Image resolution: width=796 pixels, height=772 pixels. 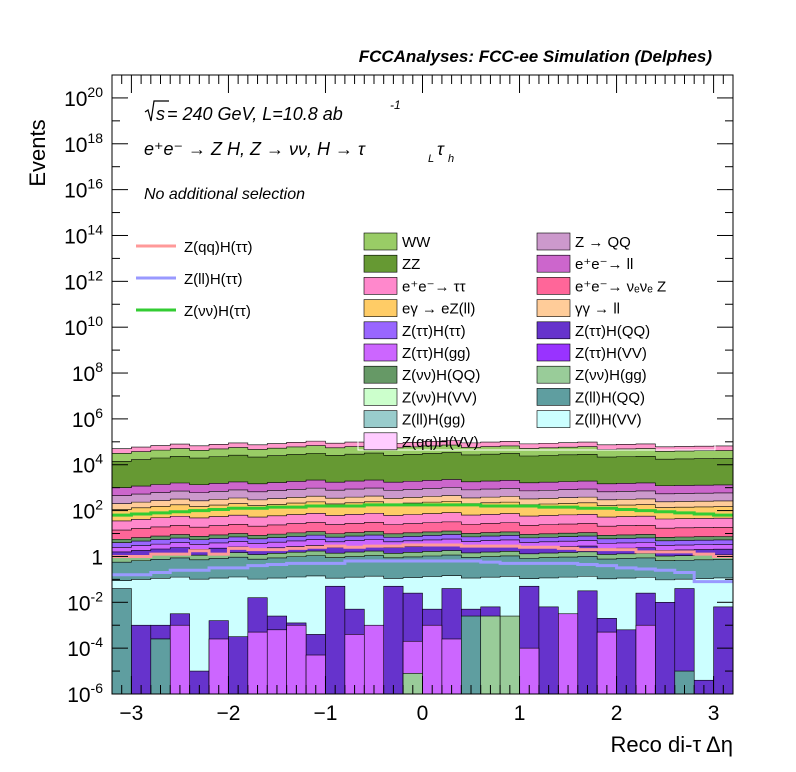 What do you see at coordinates (95, 184) in the screenshot?
I see `y-tick-exp: 16` at bounding box center [95, 184].